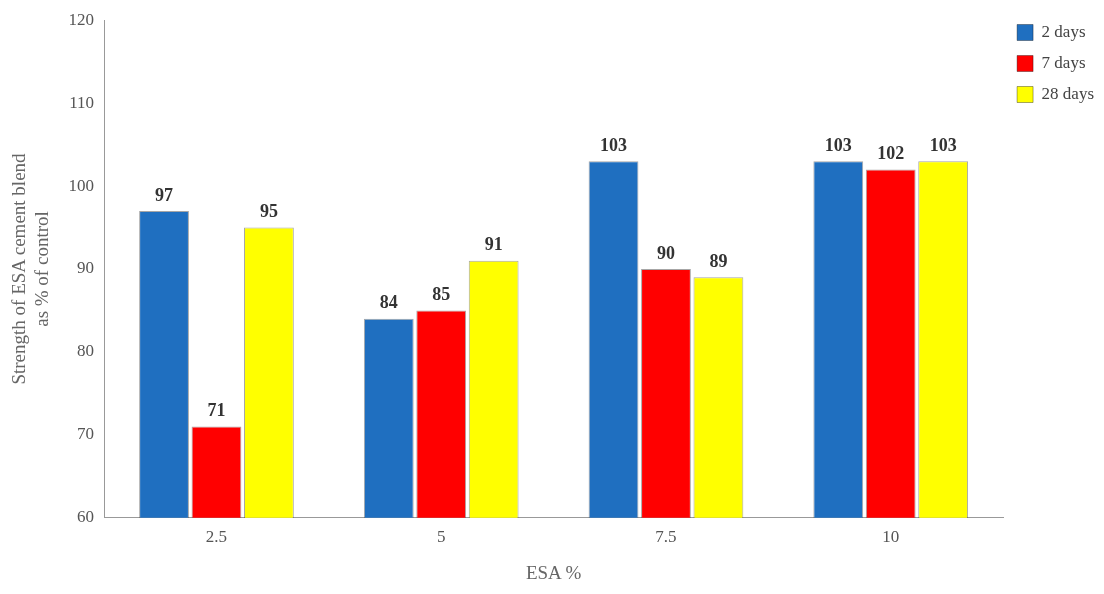 This screenshot has height=594, width=1104. Describe the element at coordinates (1068, 93) in the screenshot. I see `legend-label: 28 days` at that location.